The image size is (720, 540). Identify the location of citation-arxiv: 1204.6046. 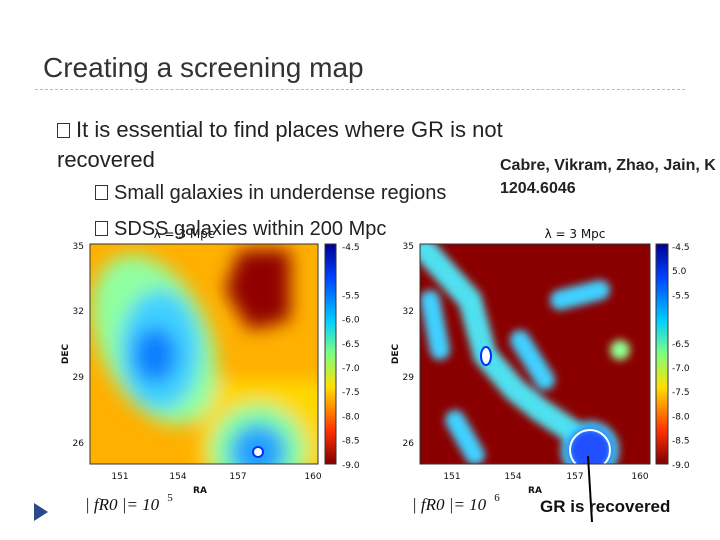
(538, 188).